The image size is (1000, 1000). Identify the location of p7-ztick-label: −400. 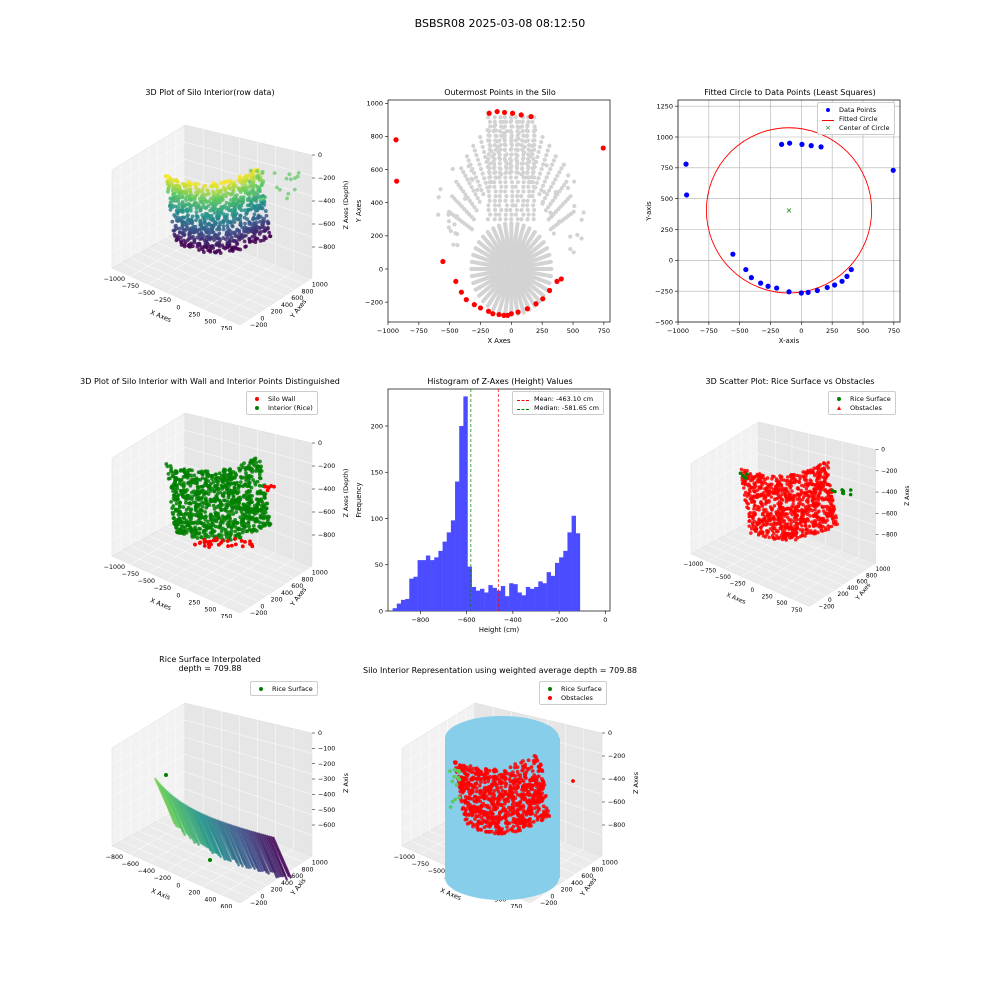
(326, 795).